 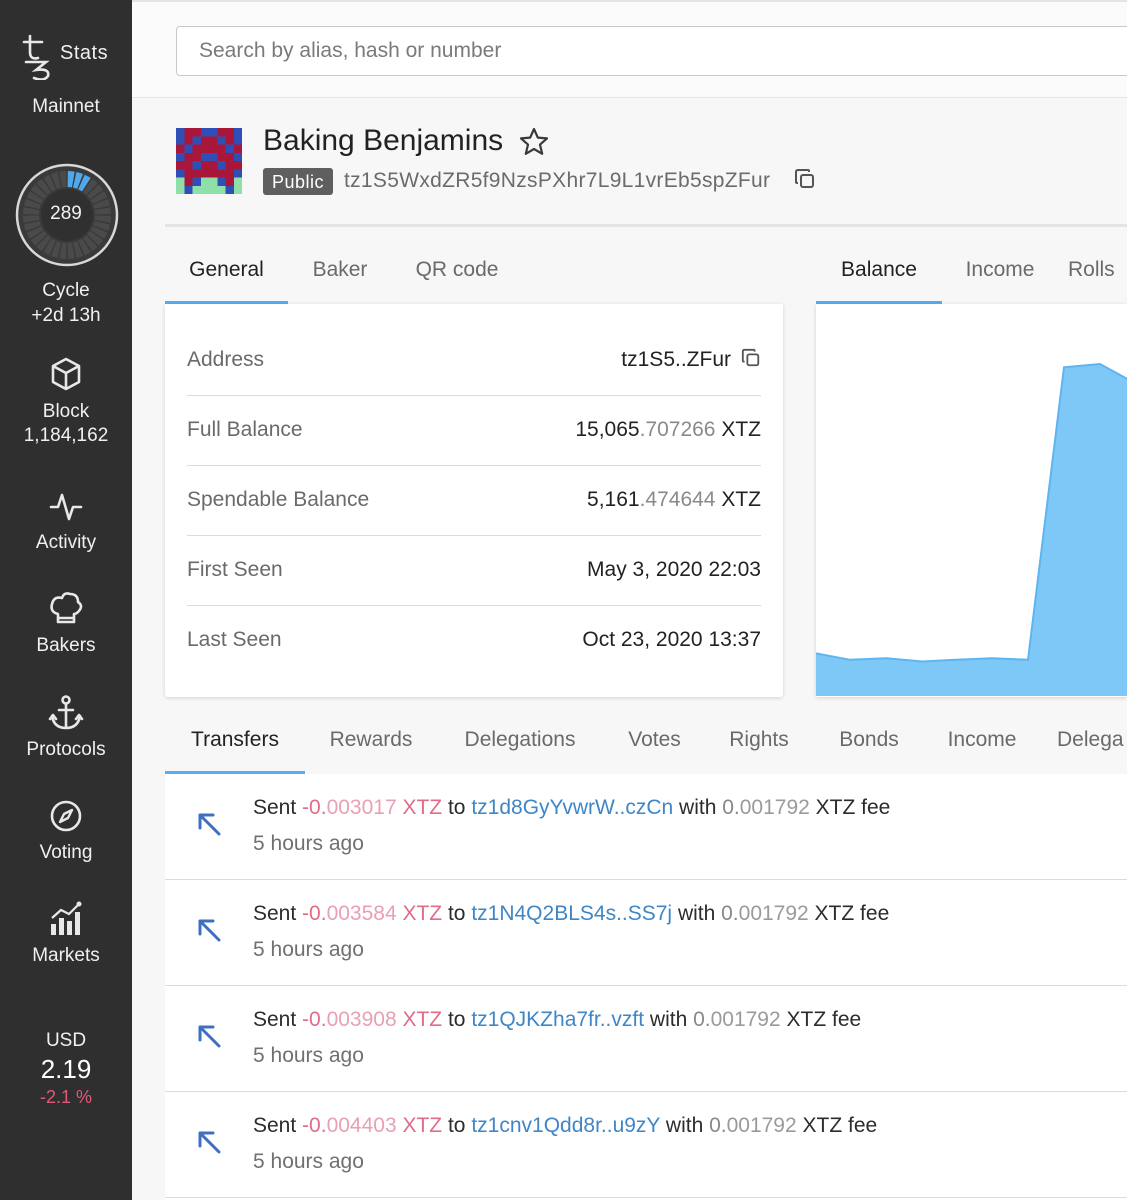 I want to click on short-address: tz1S5..ZFur, so click(x=676, y=359).